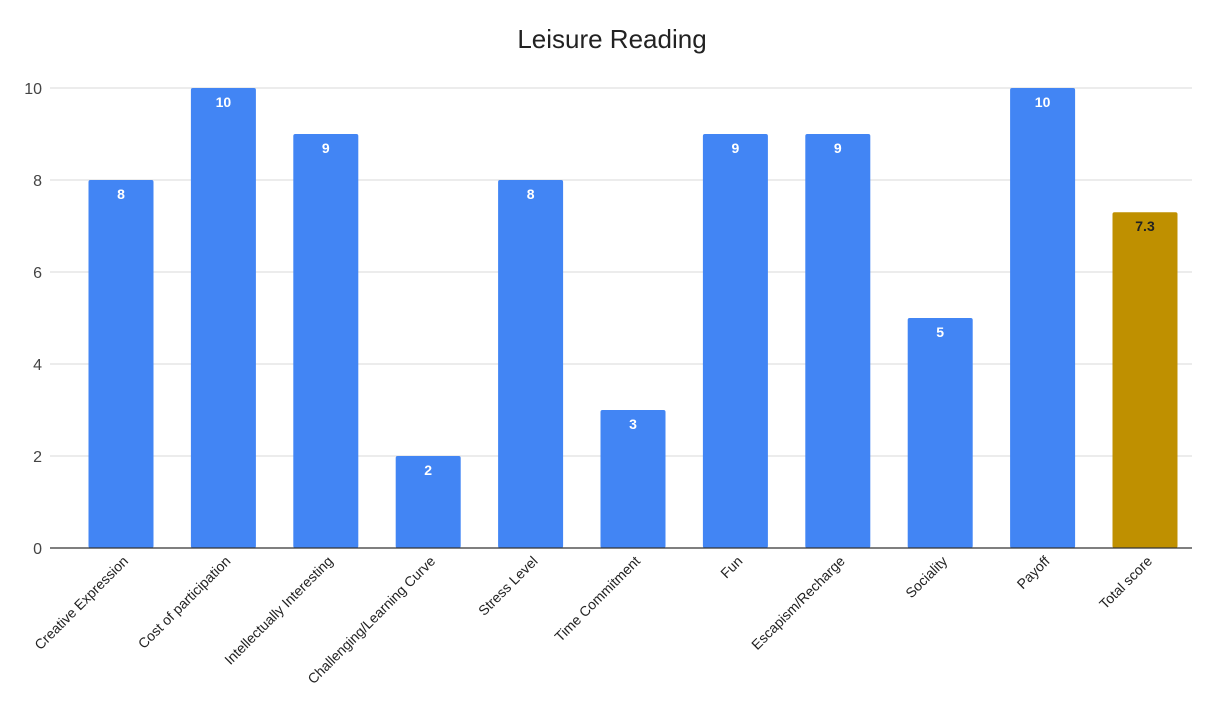 The image size is (1216, 718). Describe the element at coordinates (37, 273) in the screenshot. I see `y-tick-label-3: 6` at that location.